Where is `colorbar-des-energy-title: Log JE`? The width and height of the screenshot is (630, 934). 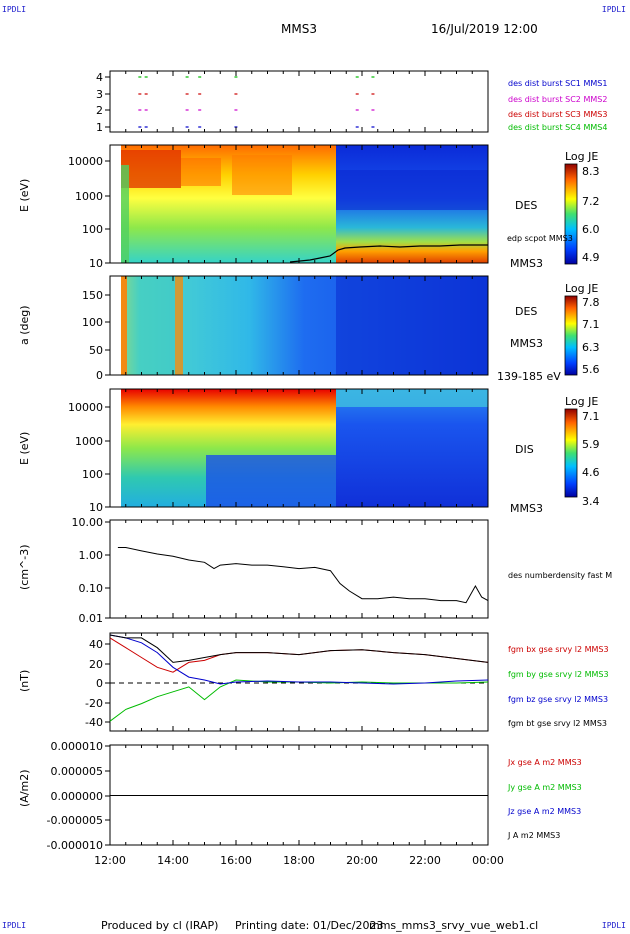 colorbar-des-energy-title: Log JE is located at coordinates (582, 156).